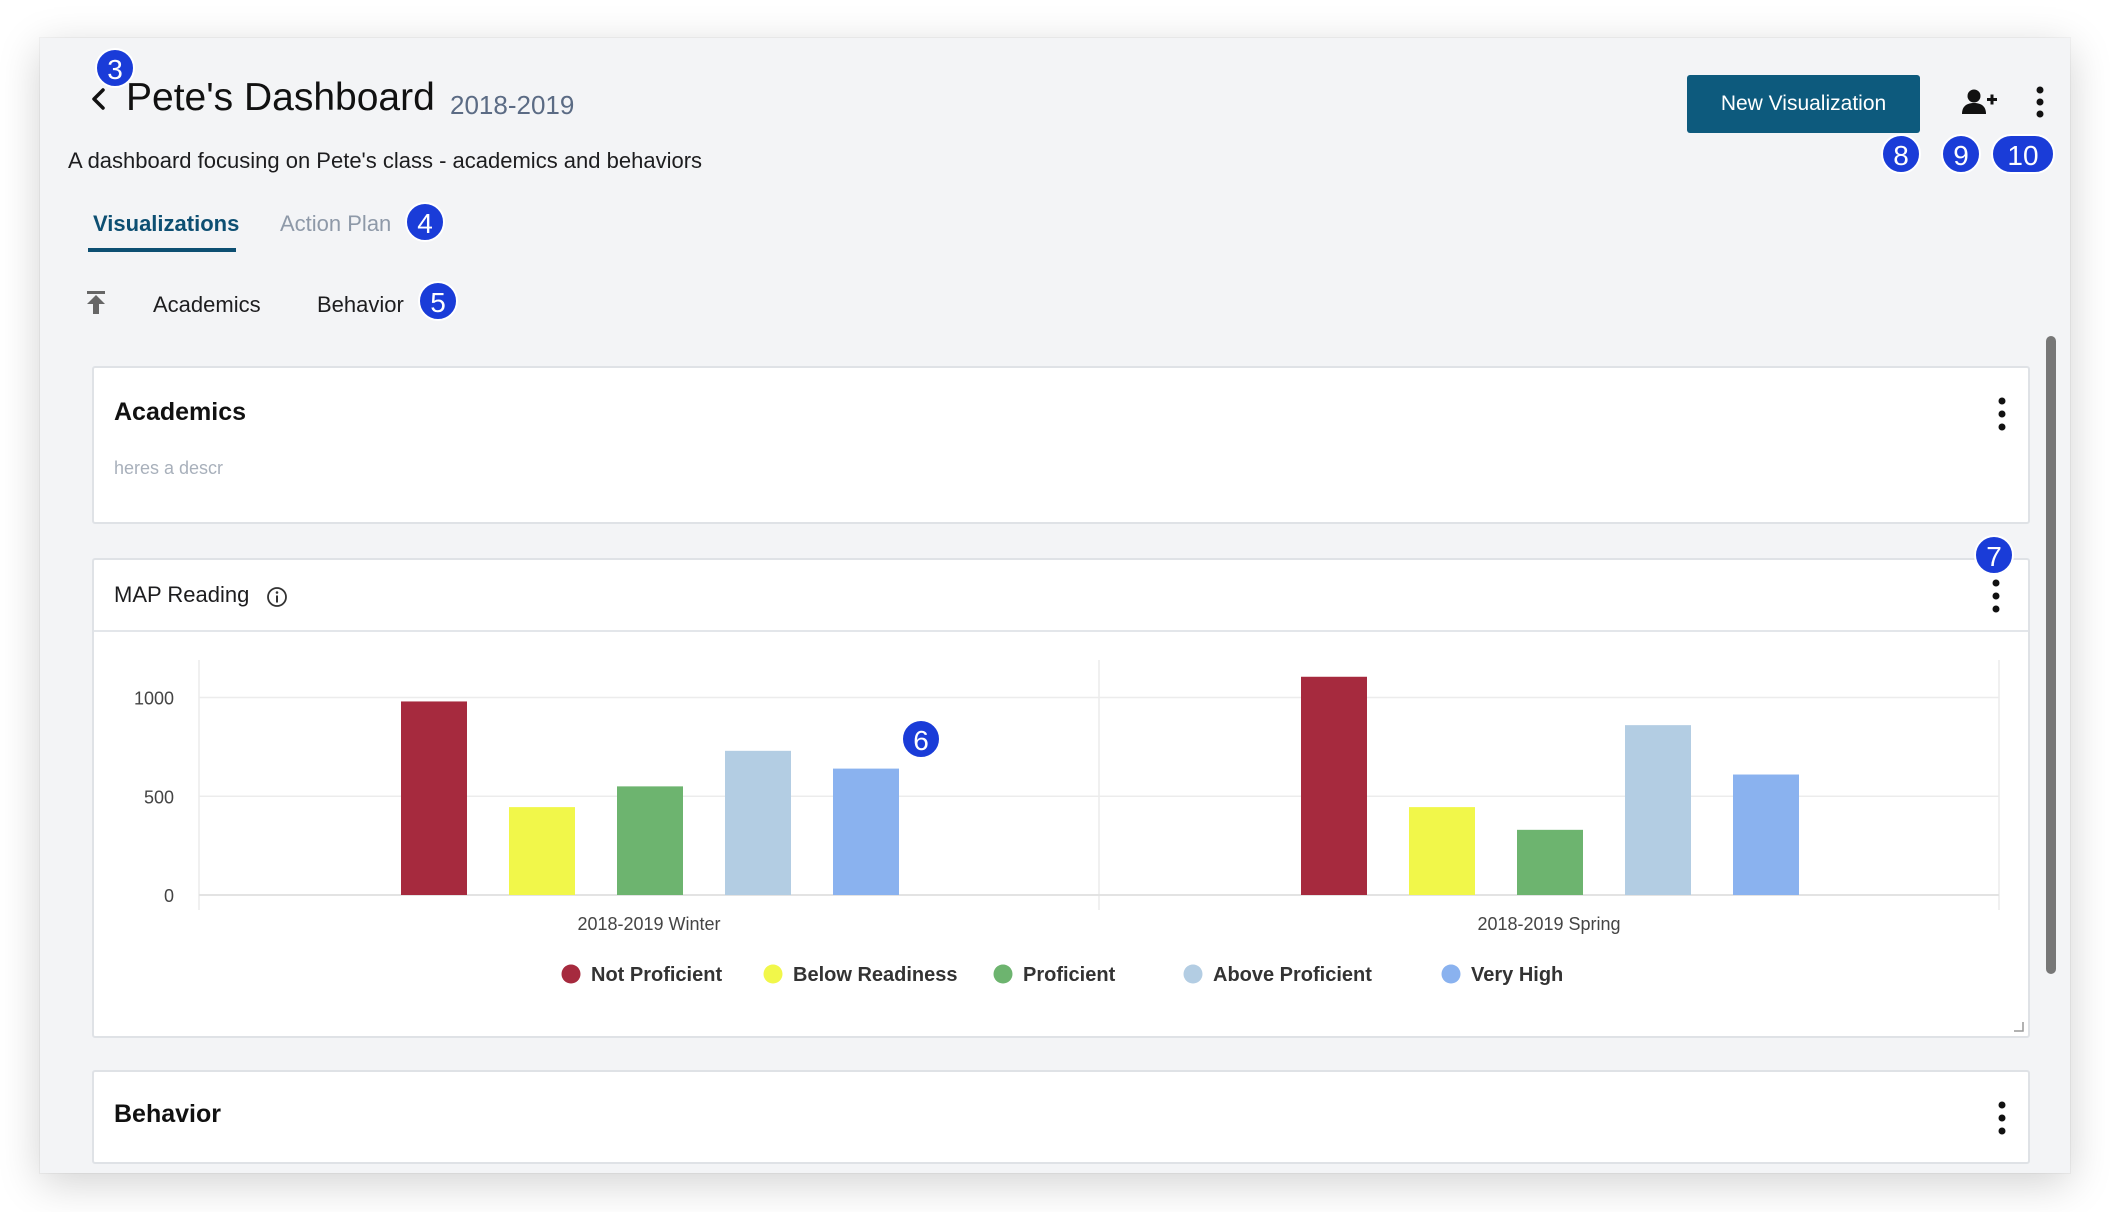 This screenshot has width=2110, height=1212. I want to click on badge-8: 8, so click(1901, 154).